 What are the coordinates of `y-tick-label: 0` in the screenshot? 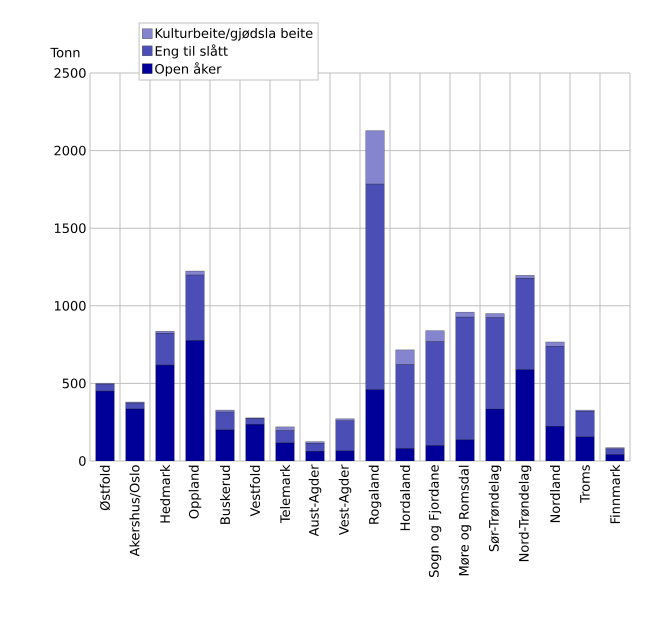 It's located at (82, 461).